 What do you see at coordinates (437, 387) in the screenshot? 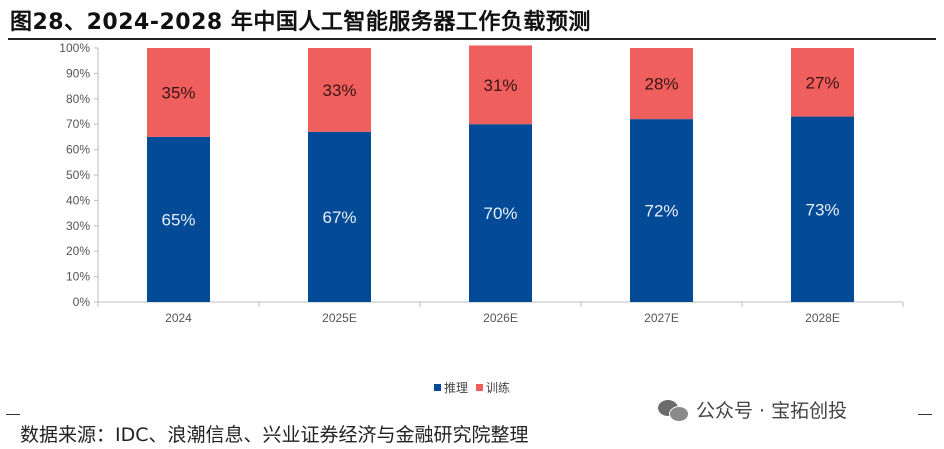
I see `legend-swatch-inference` at bounding box center [437, 387].